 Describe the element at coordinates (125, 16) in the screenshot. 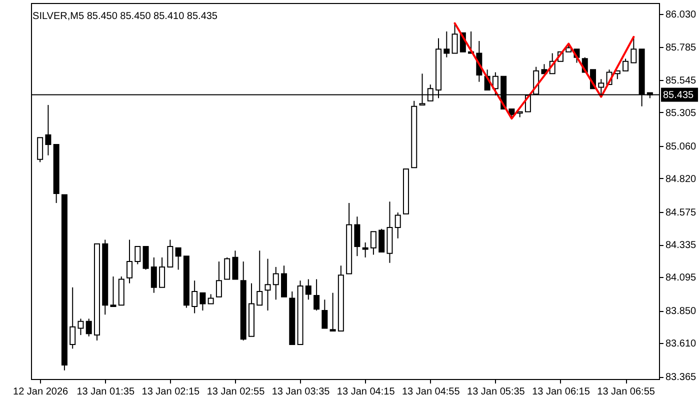

I see `text: SILVER,M5 85.450 85.450 85.410 85.435` at that location.